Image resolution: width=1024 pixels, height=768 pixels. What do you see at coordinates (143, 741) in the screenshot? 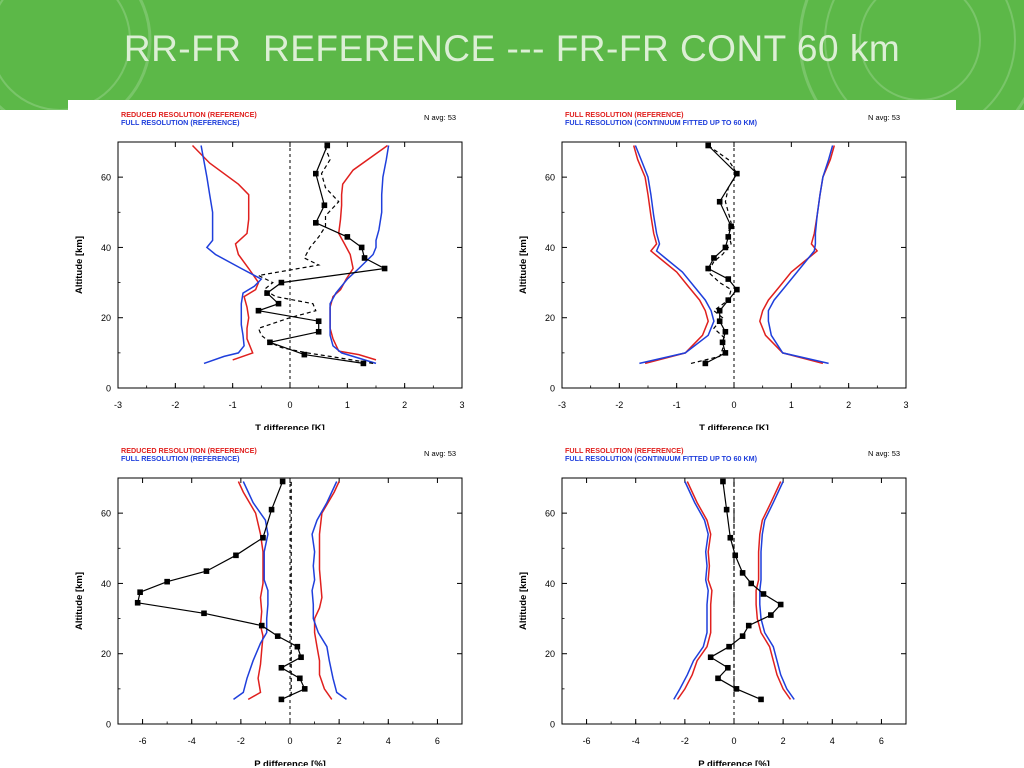
I see `x-tick-label: -6` at bounding box center [143, 741].